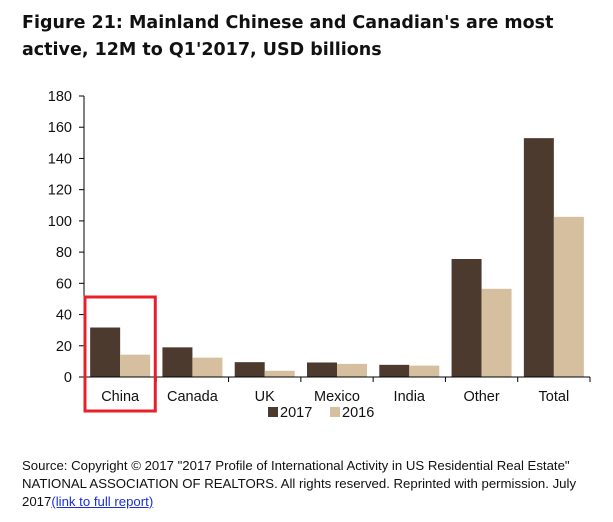 This screenshot has height=522, width=613. Describe the element at coordinates (265, 397) in the screenshot. I see `x-tick-label: UK` at that location.